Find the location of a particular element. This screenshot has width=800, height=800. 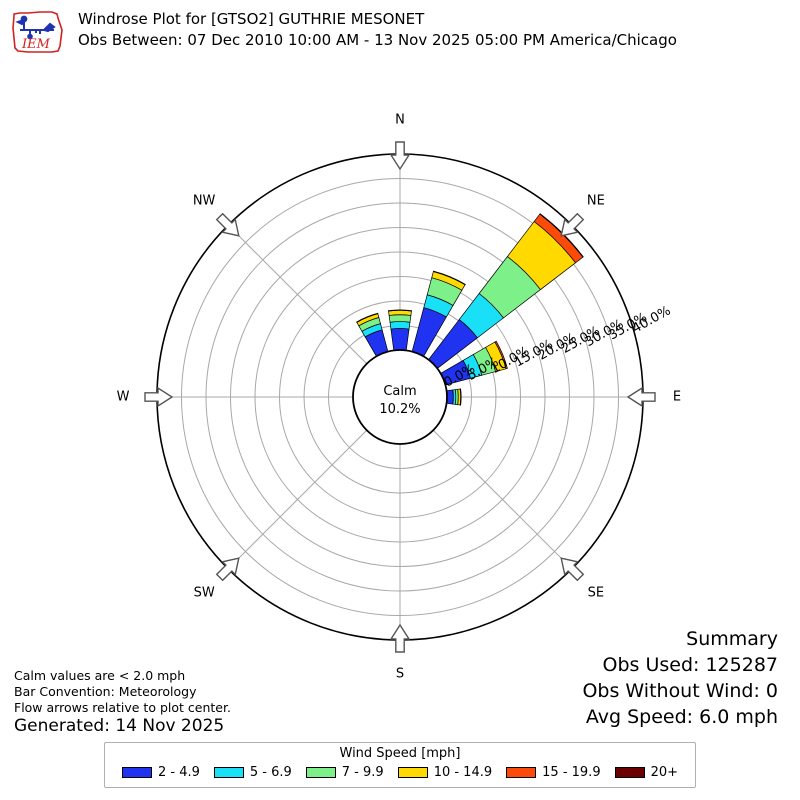

windrose-bars is located at coordinates (470, 309).